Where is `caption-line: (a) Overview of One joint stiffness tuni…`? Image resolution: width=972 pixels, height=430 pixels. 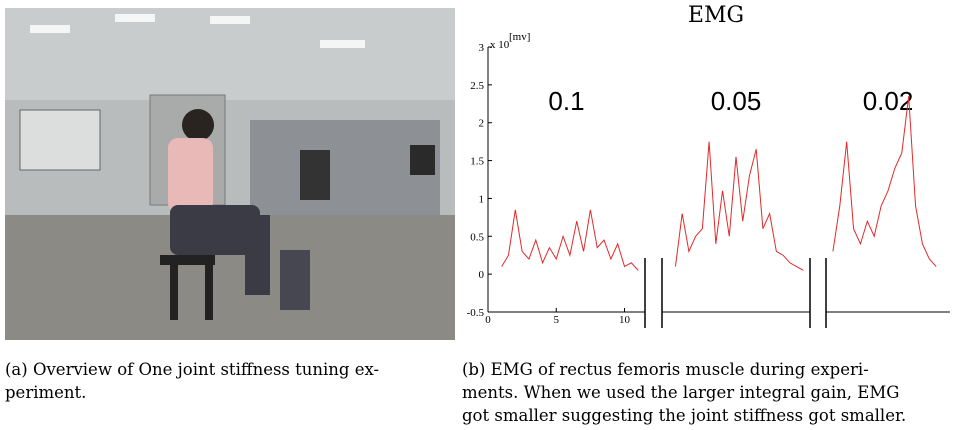
caption-line: (a) Overview of One joint stiffness tuni… is located at coordinates (192, 369).